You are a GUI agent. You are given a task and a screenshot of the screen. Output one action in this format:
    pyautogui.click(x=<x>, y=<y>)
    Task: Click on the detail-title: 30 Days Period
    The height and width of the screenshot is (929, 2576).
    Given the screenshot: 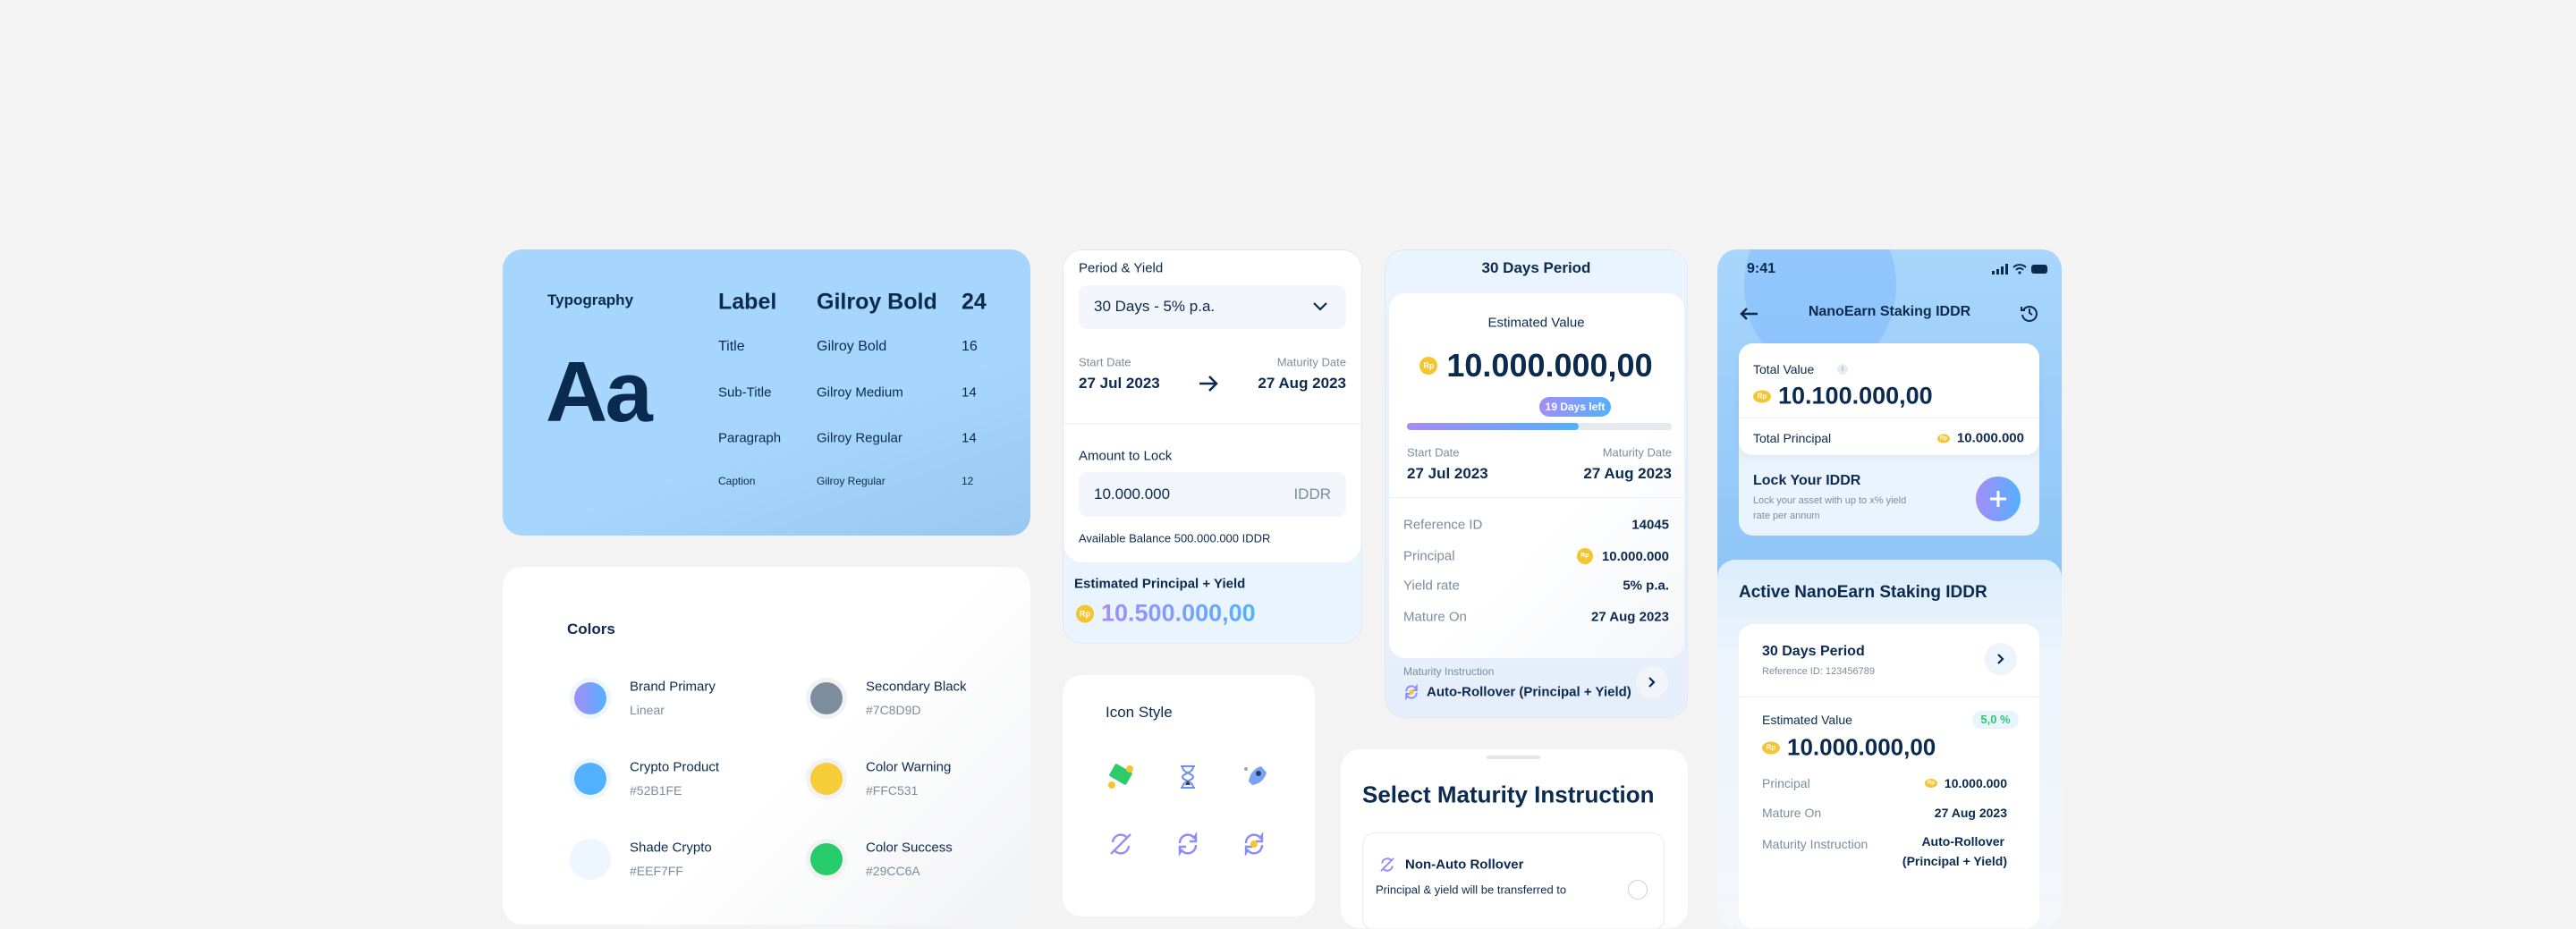 What is the action you would take?
    pyautogui.click(x=1536, y=267)
    